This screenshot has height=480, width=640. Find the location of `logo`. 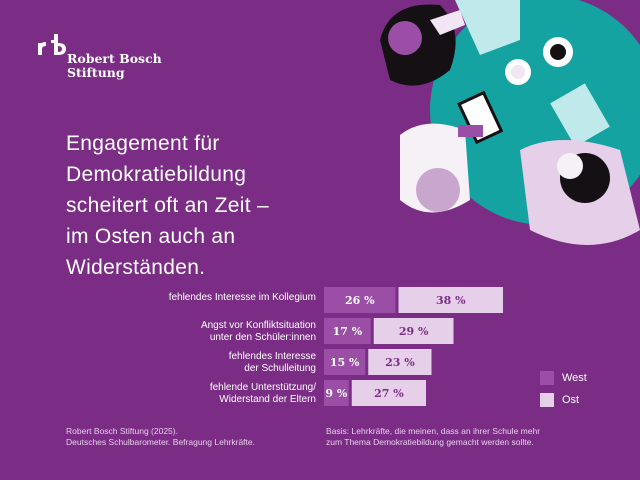

logo is located at coordinates (52, 46).